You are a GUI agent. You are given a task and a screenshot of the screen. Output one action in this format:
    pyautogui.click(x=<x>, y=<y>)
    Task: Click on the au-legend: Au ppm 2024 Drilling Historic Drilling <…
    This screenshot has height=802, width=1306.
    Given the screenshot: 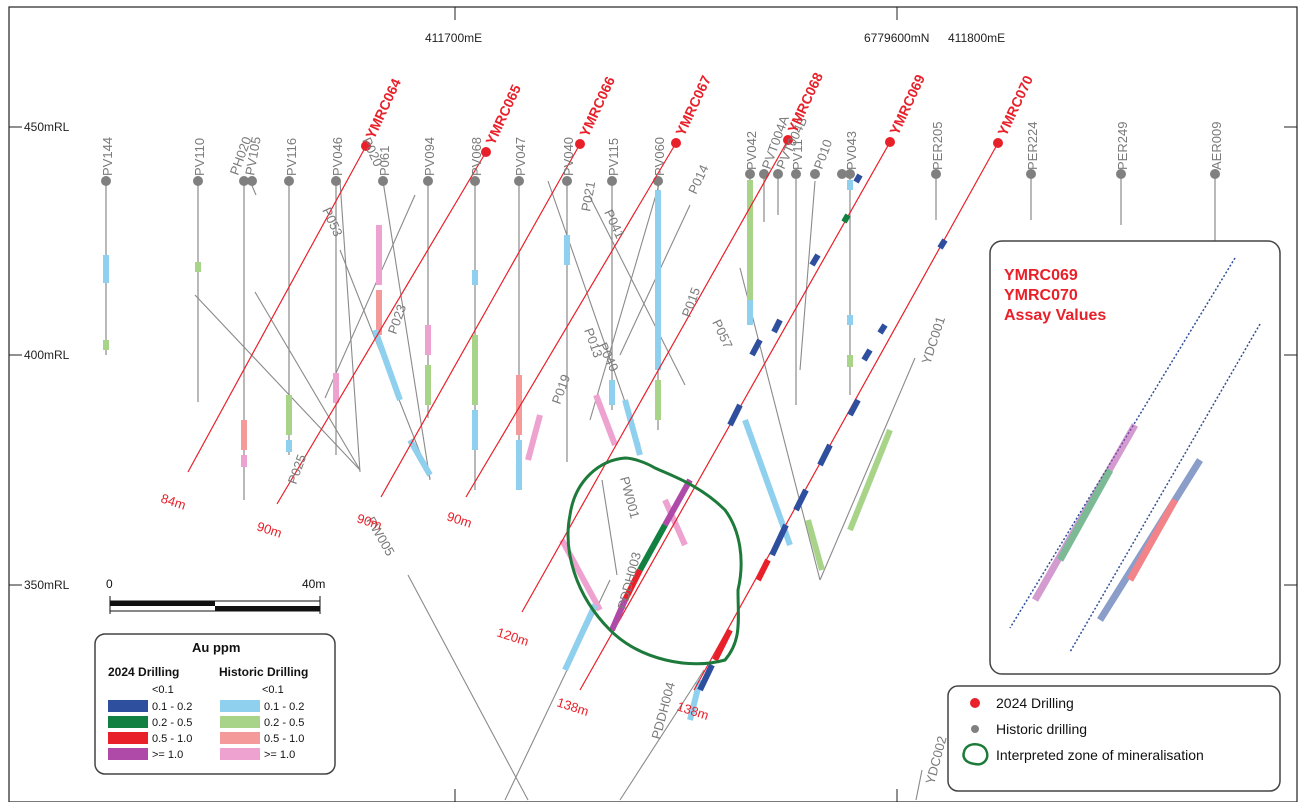 What is the action you would take?
    pyautogui.click(x=215, y=704)
    